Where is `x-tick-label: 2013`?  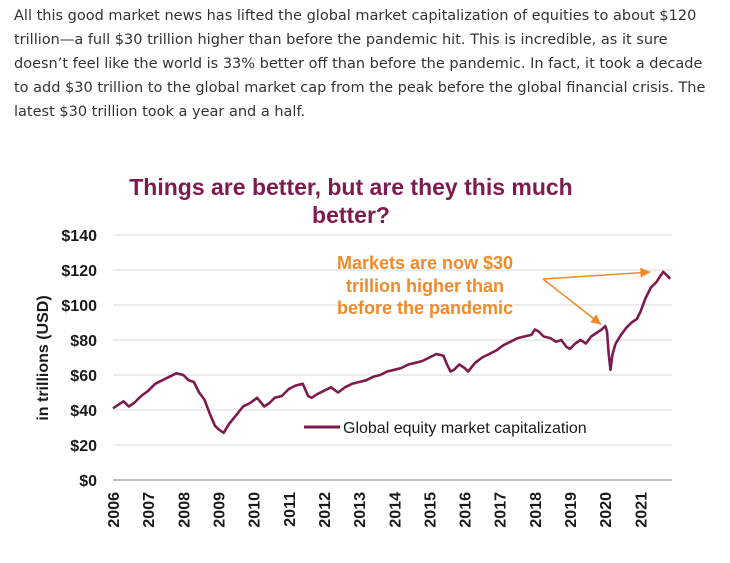 x-tick-label: 2013 is located at coordinates (360, 510).